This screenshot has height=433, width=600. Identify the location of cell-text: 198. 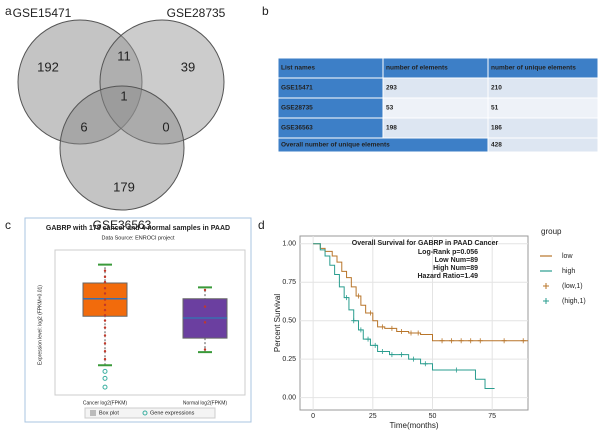
(391, 128).